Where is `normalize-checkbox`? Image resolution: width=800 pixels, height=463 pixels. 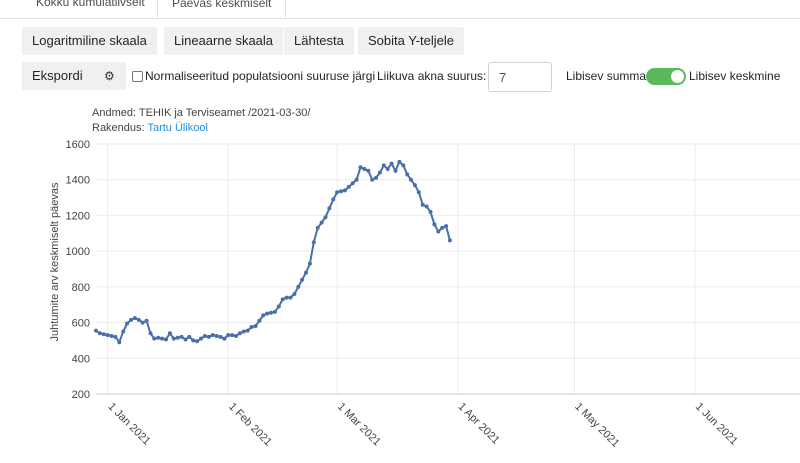 normalize-checkbox is located at coordinates (137, 76).